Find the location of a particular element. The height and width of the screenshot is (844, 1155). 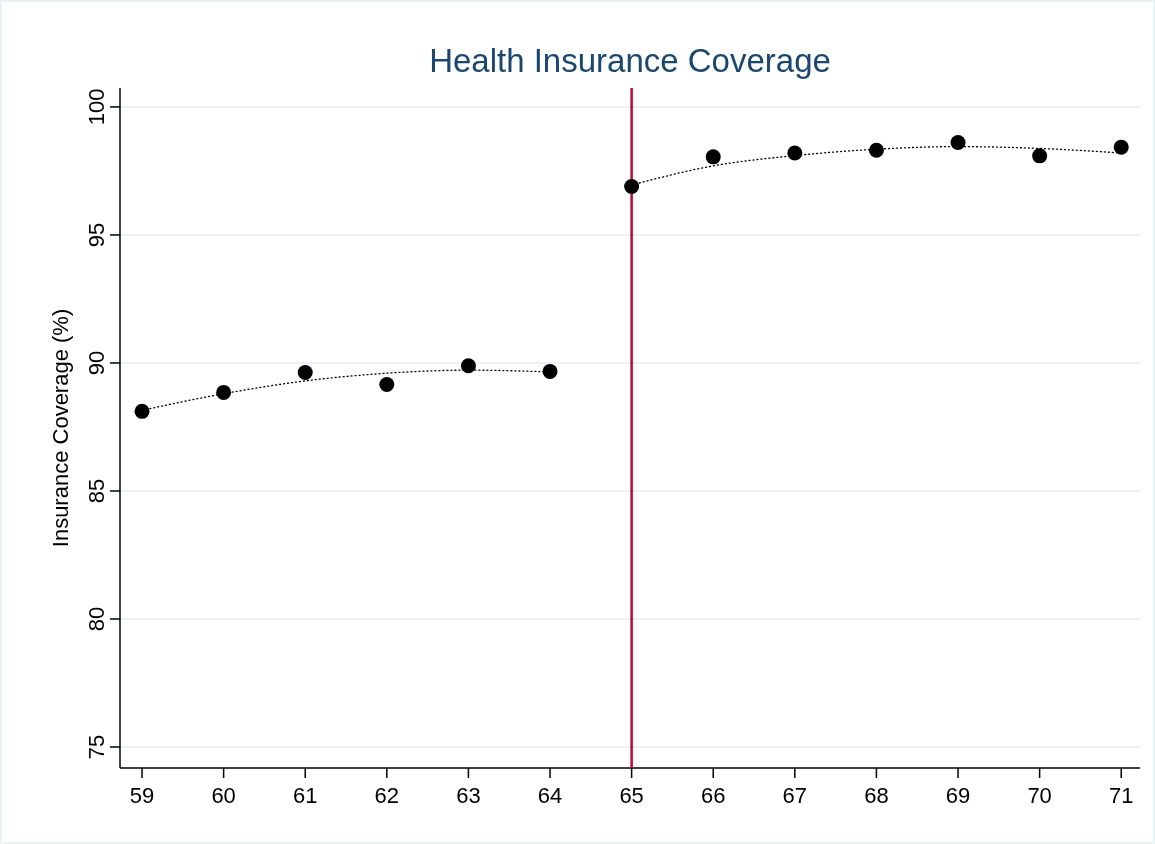

x-tick-label: 69 is located at coordinates (958, 795).